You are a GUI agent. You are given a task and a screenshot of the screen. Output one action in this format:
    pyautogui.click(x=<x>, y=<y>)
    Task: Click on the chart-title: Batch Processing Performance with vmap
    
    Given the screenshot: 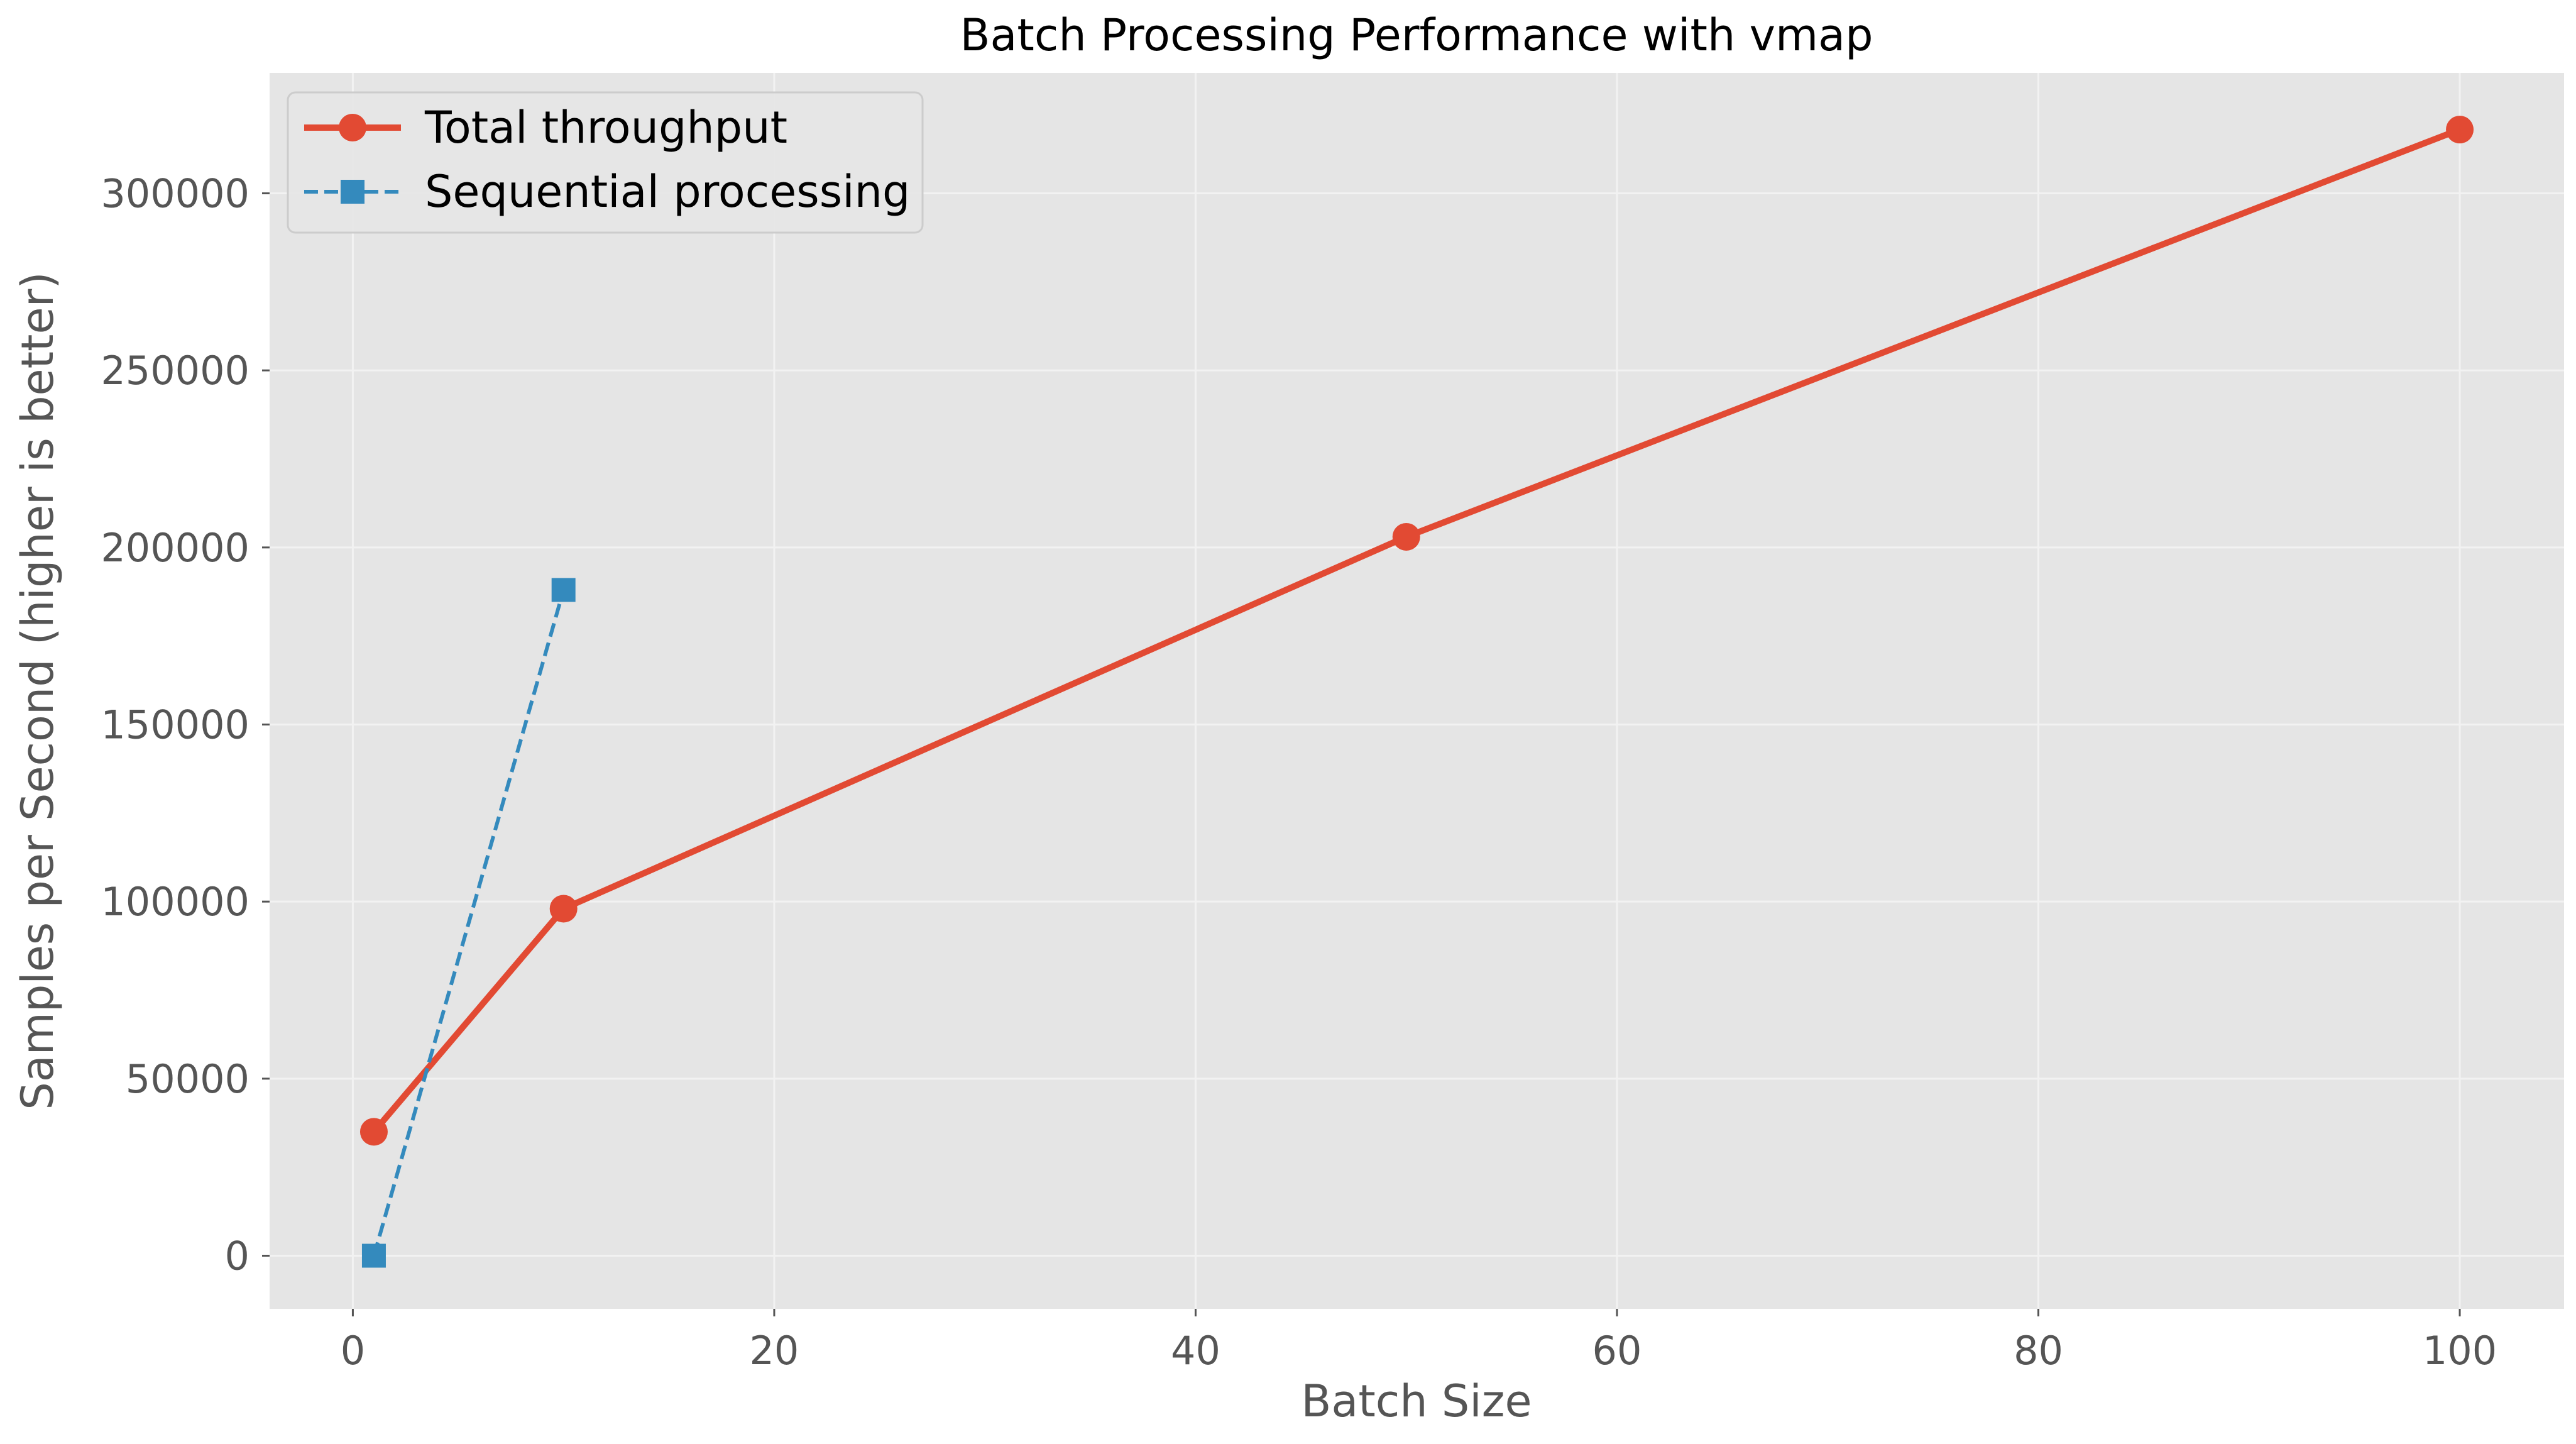 What is the action you would take?
    pyautogui.click(x=1416, y=35)
    